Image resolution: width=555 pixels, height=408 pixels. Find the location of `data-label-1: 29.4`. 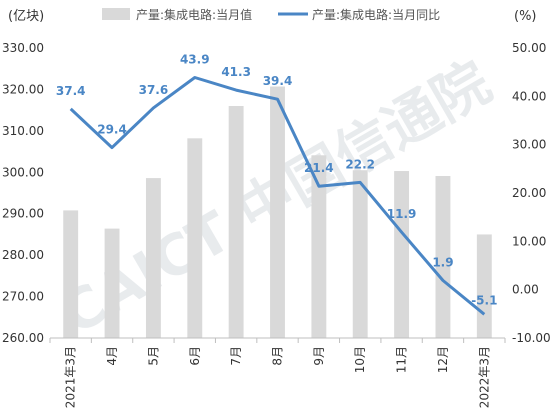

data-label-1: 29.4 is located at coordinates (112, 130).